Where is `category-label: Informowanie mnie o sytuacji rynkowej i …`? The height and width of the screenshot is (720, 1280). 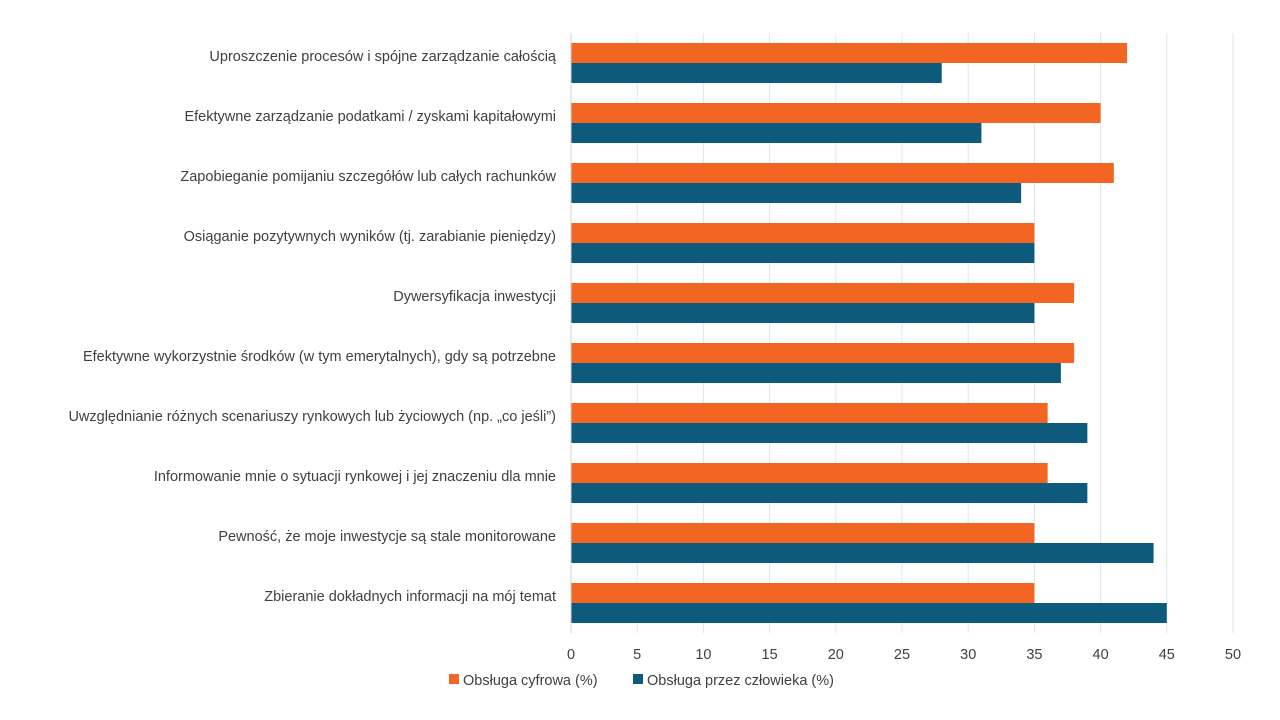 category-label: Informowanie mnie o sytuacji rynkowej i … is located at coordinates (355, 477).